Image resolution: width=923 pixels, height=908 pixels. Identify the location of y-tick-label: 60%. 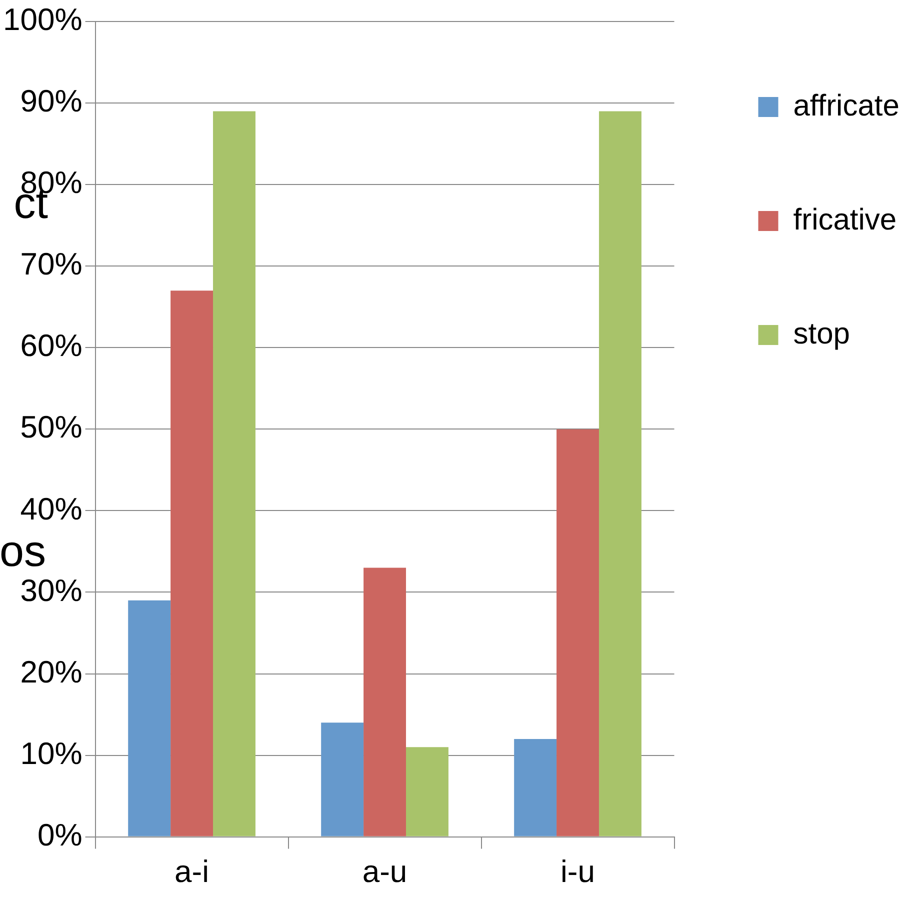
(51, 346).